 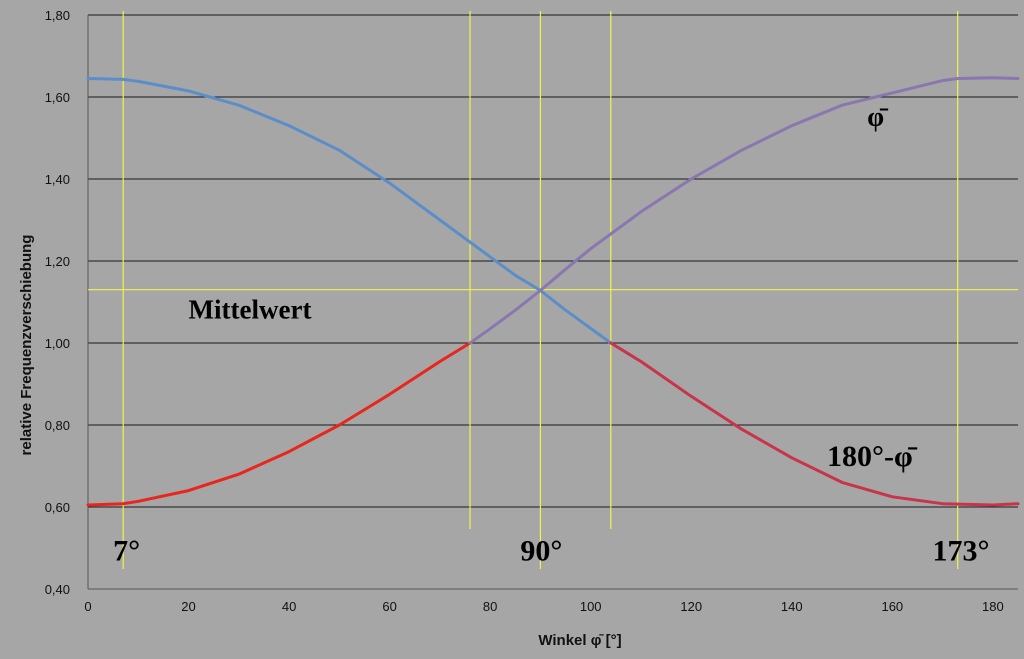 What do you see at coordinates (541, 550) in the screenshot?
I see `annotation-label: 90°` at bounding box center [541, 550].